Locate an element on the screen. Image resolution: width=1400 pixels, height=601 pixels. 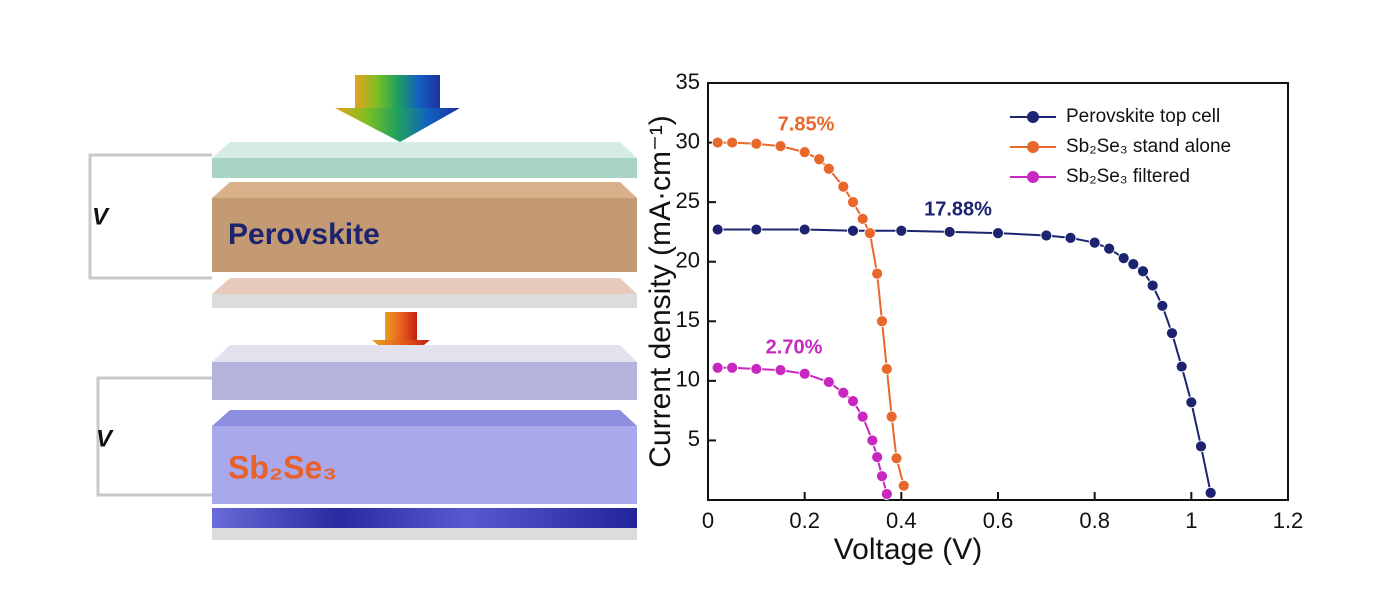
y-tick-label: 5 is located at coordinates (694, 438).